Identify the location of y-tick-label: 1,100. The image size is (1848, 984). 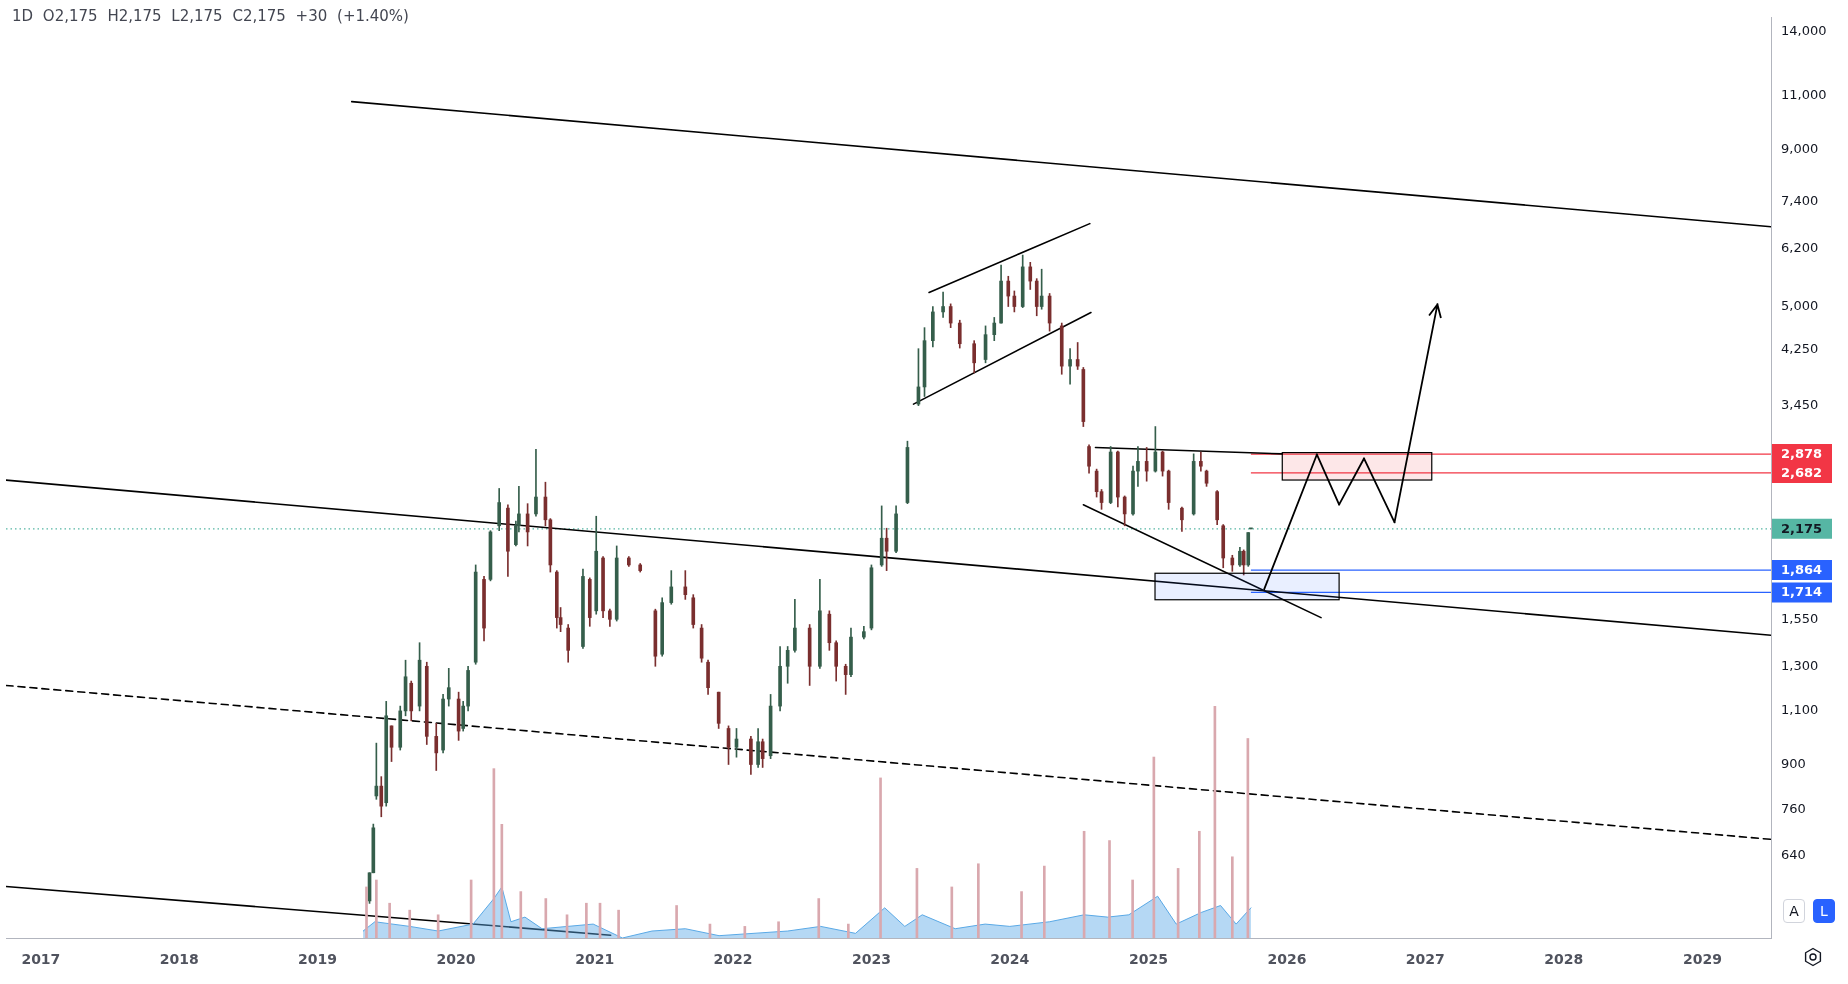
(1800, 710).